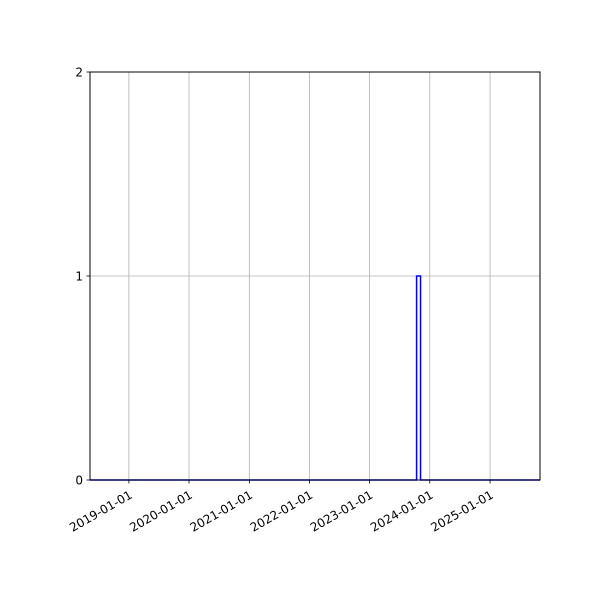 This screenshot has width=600, height=600. I want to click on y-tick-label: 2, so click(79, 73).